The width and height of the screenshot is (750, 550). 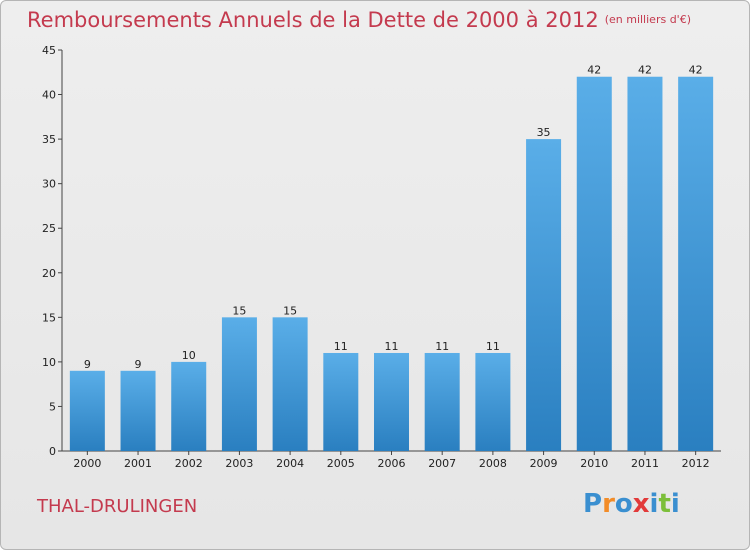 I want to click on y-tick-label: 5, so click(x=52, y=406).